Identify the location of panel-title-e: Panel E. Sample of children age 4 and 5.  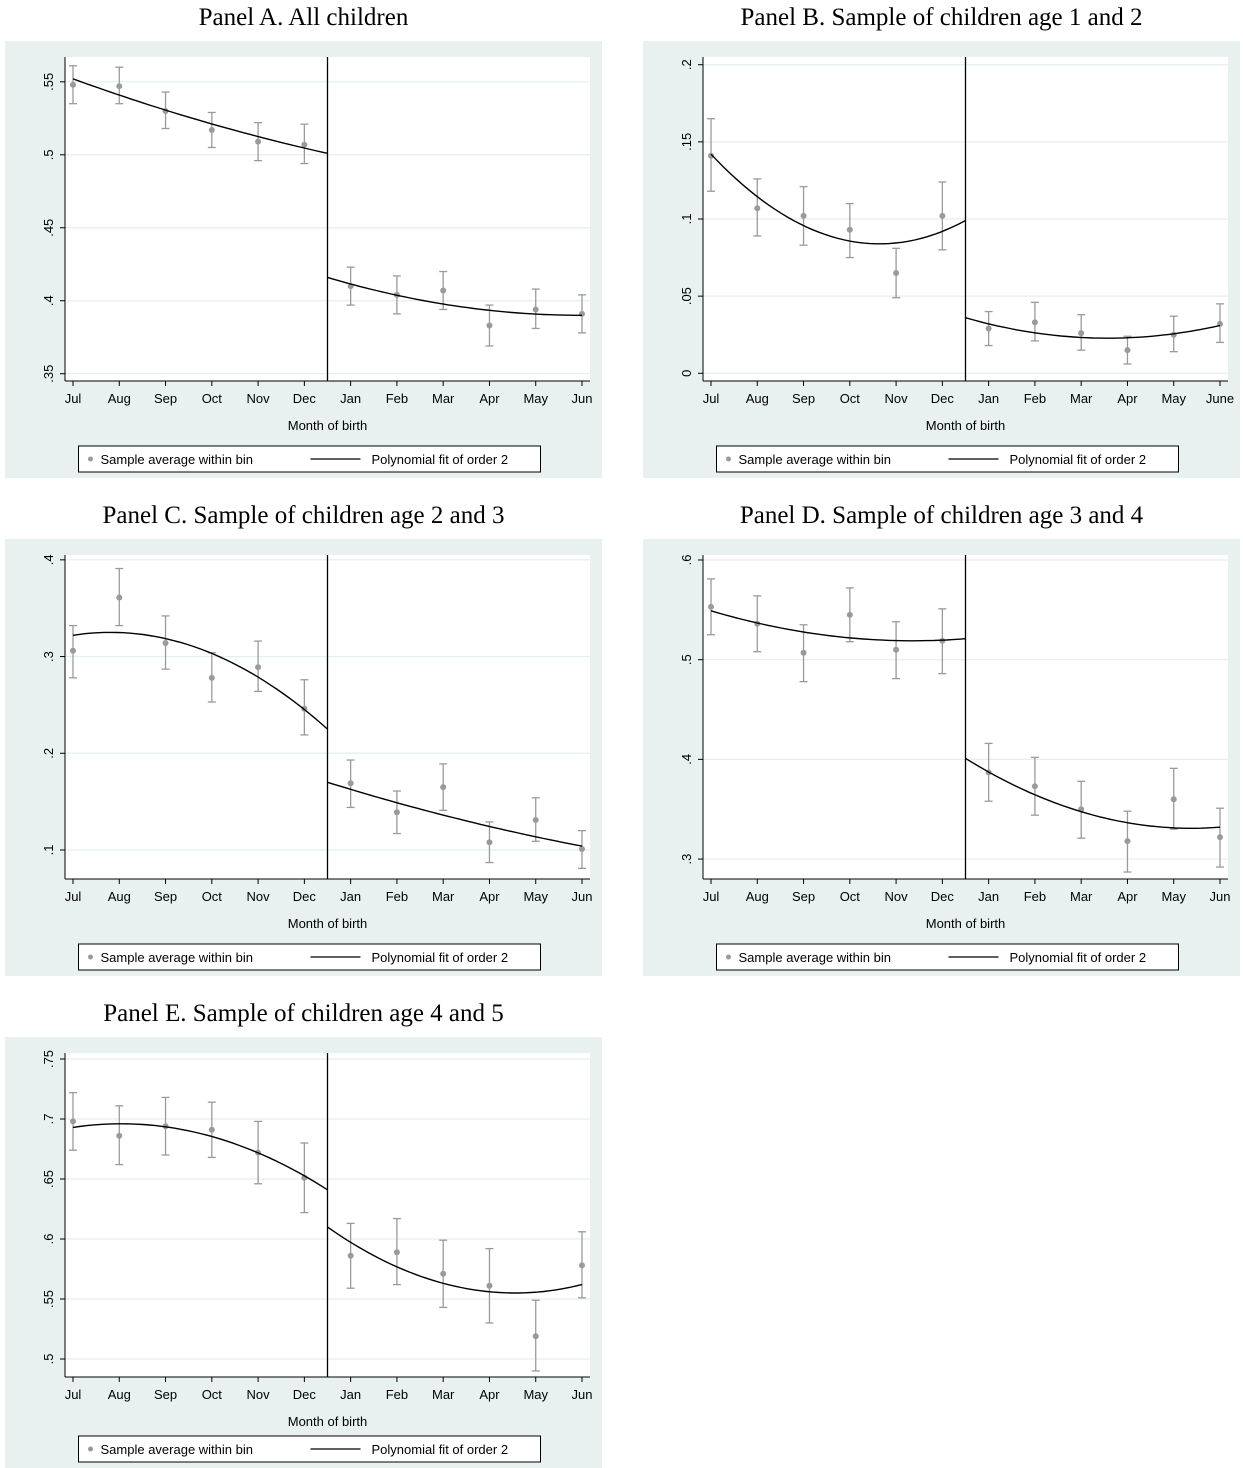
(303, 1013).